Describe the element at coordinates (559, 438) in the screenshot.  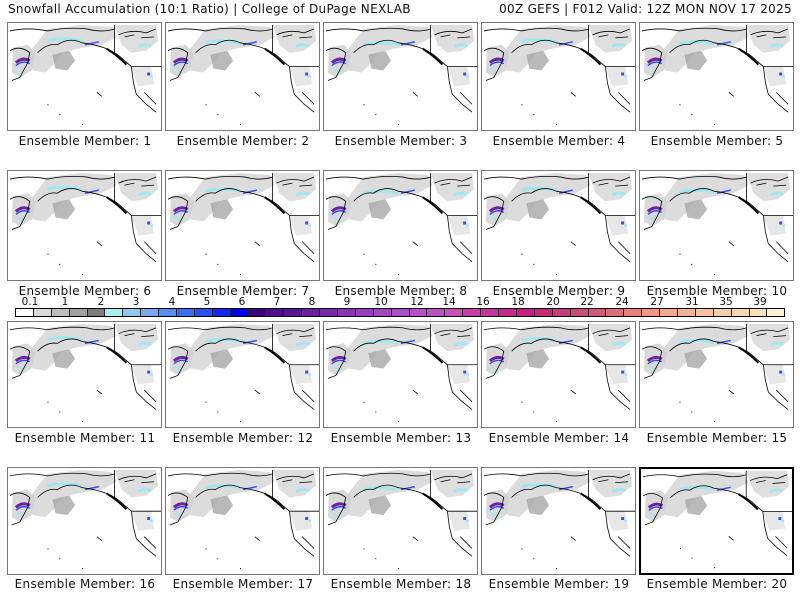
I see `ensemble-member-label: Ensemble Member: 14` at that location.